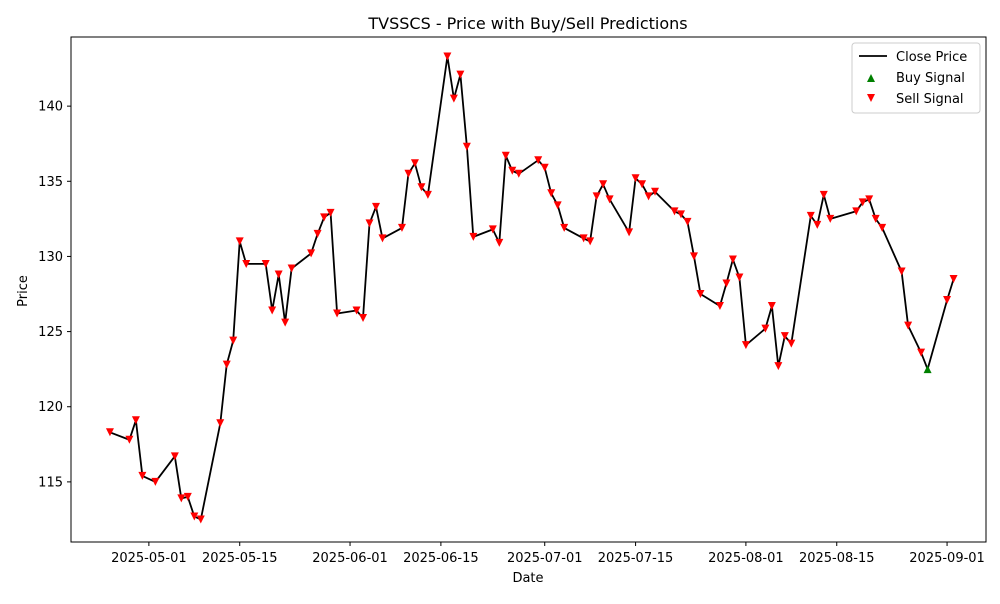 The height and width of the screenshot is (604, 1000). I want to click on x-tick-label: 2025-05-15, so click(240, 558).